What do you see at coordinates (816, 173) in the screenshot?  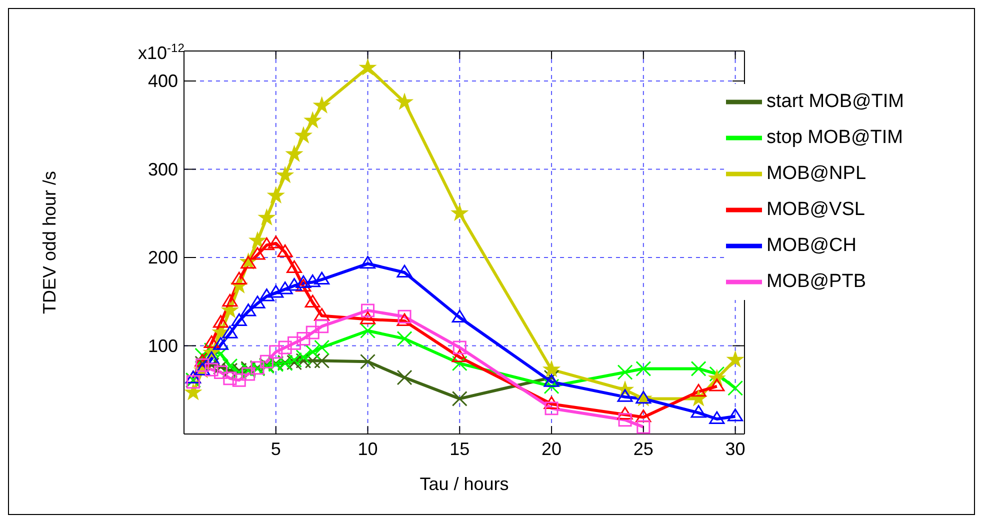 I see `legend-label: MOB@NPL` at bounding box center [816, 173].